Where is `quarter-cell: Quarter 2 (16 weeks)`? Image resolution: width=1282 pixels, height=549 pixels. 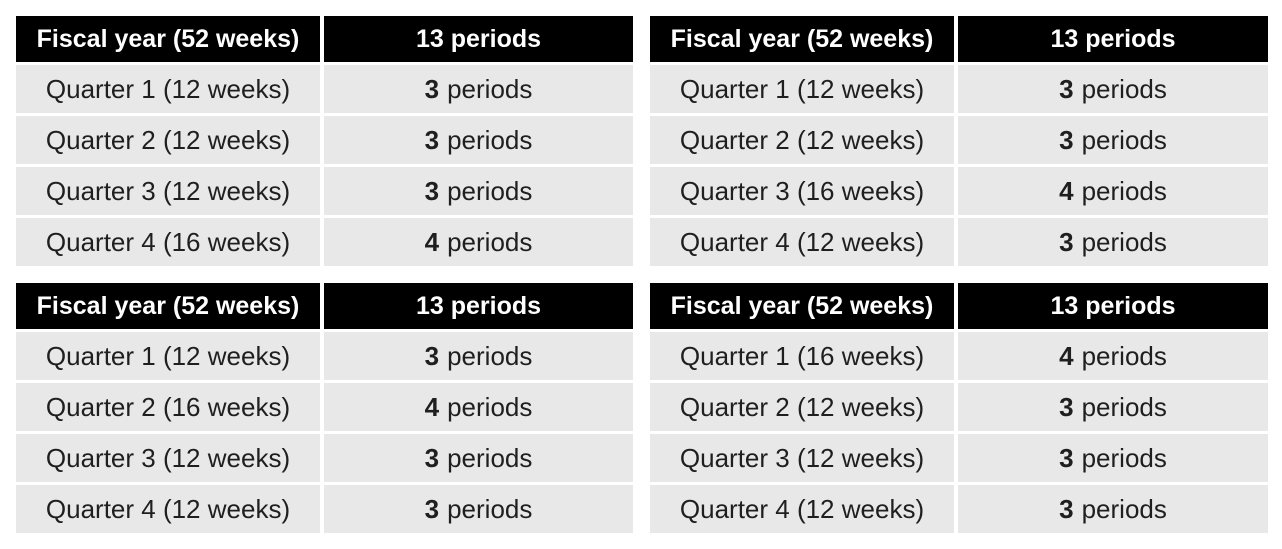 quarter-cell: Quarter 2 (16 weeks) is located at coordinates (168, 407).